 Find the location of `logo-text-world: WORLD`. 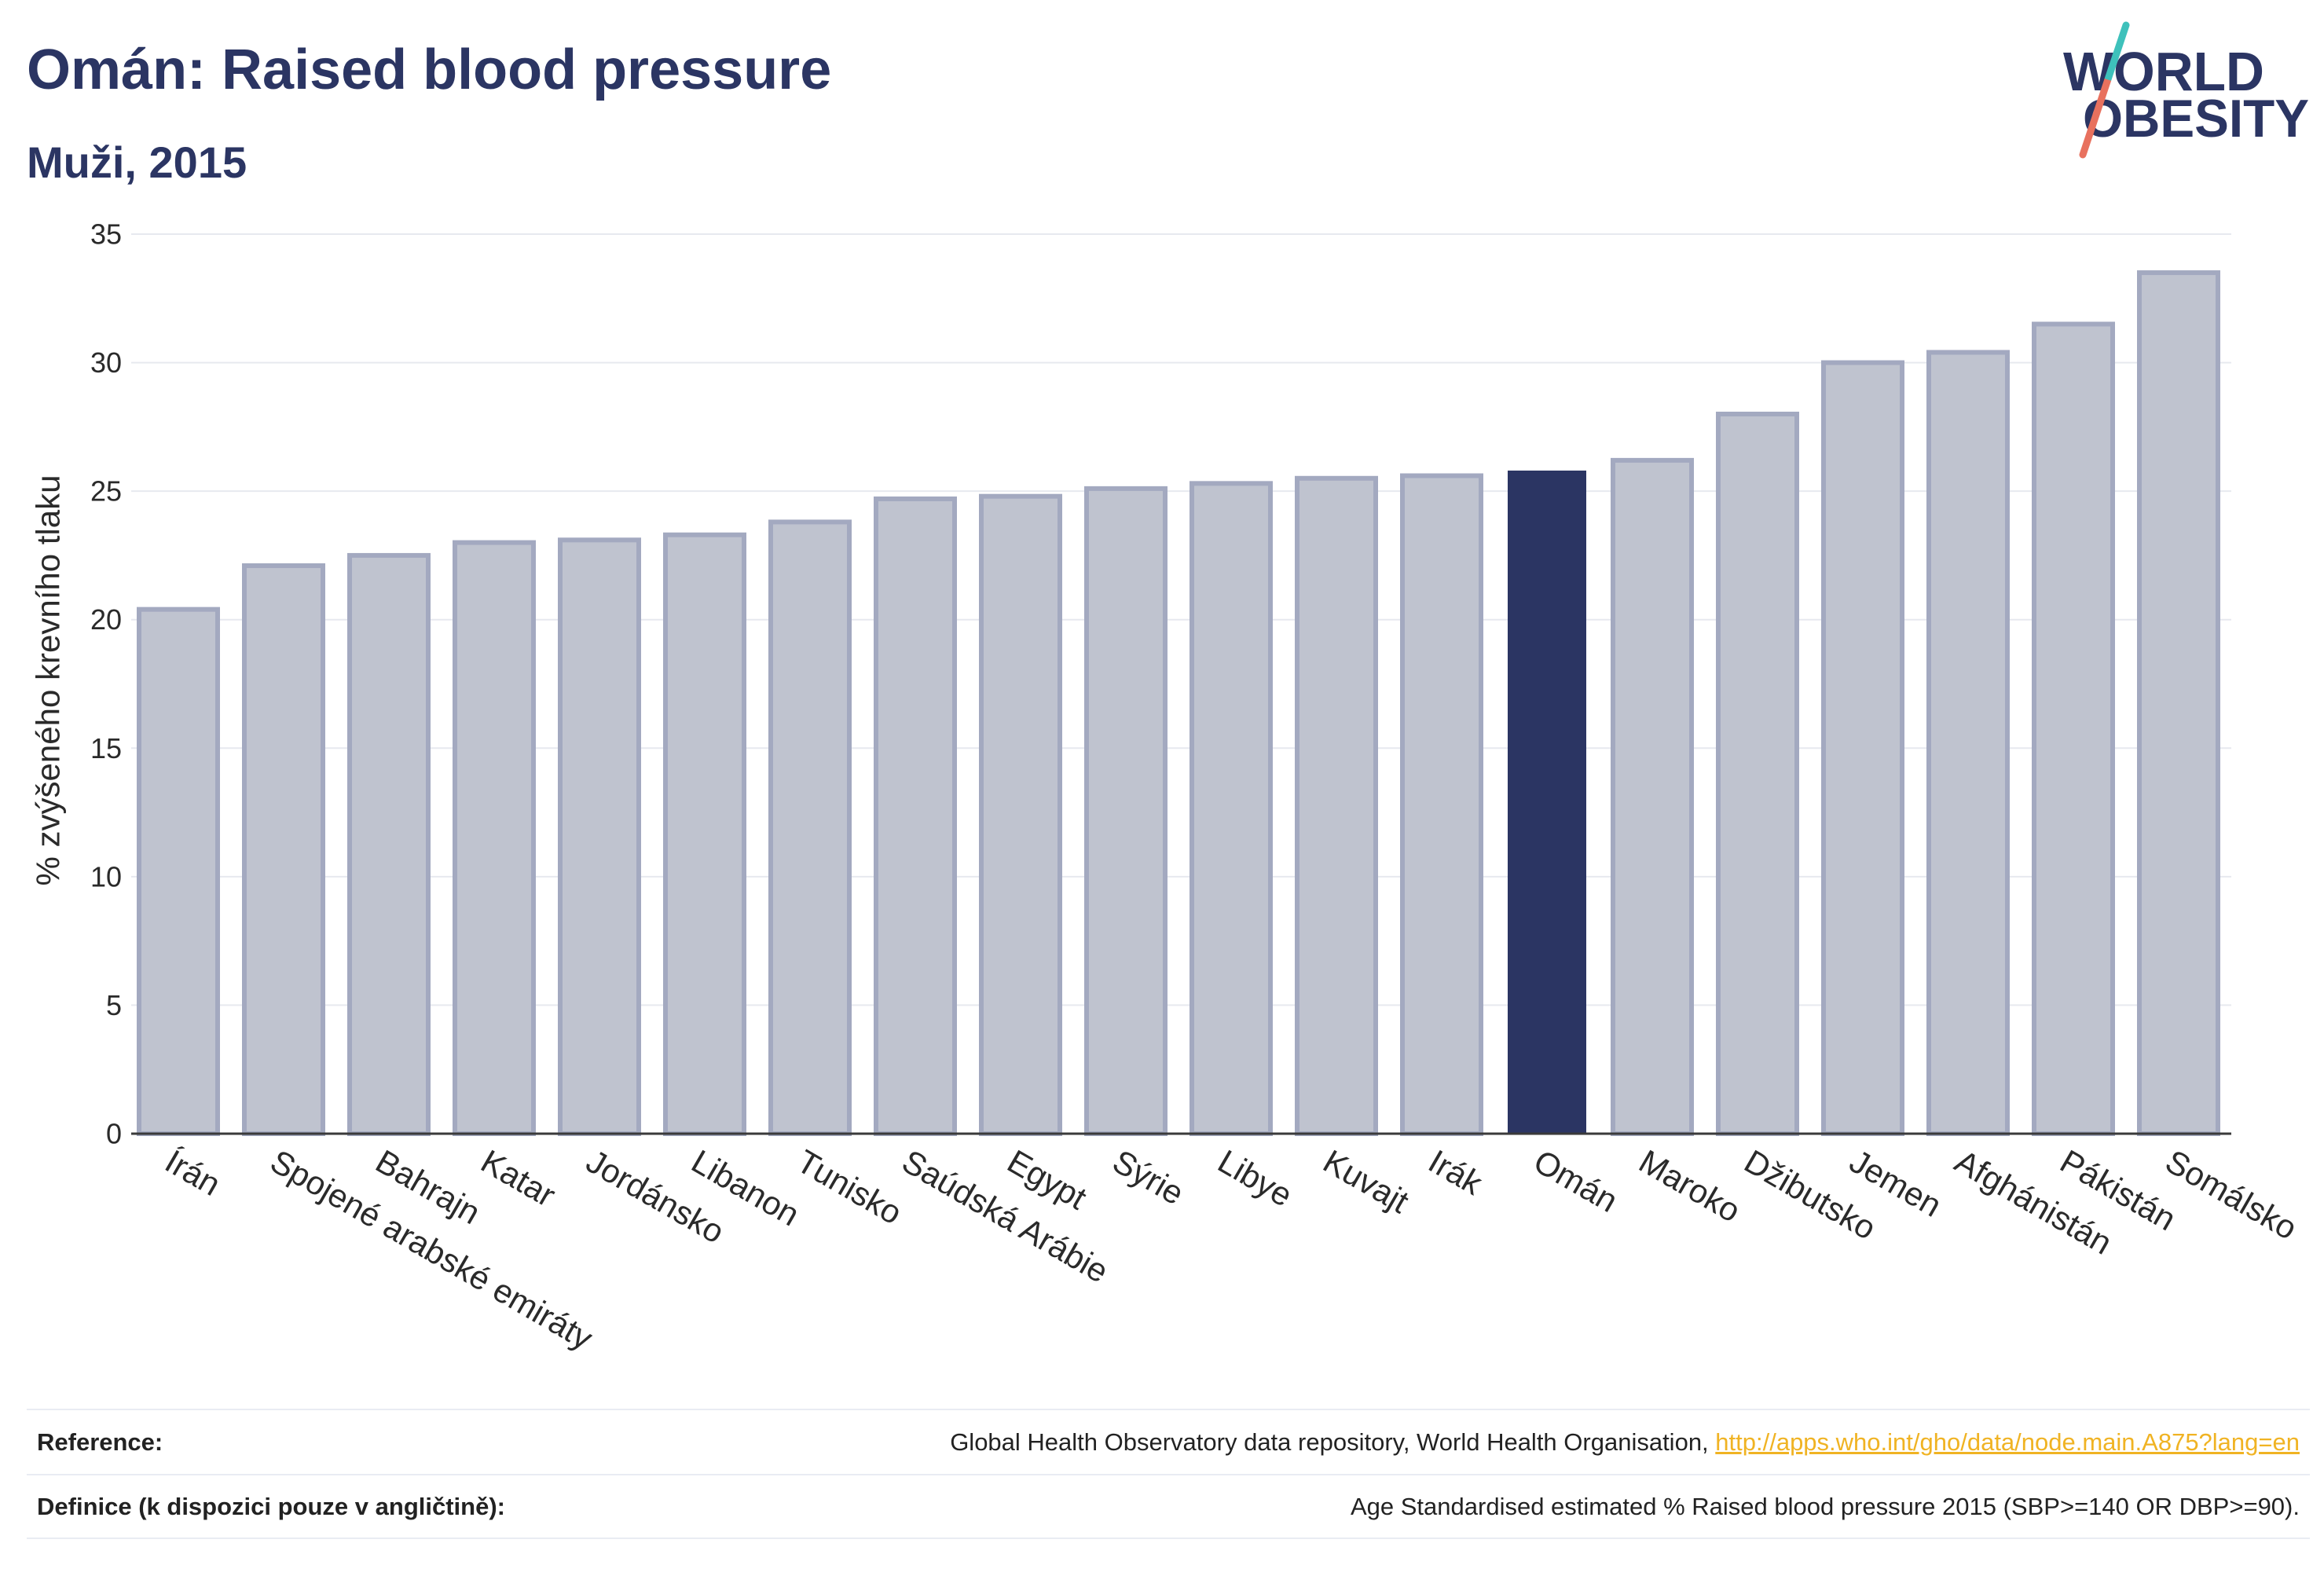

logo-text-world: WORLD is located at coordinates (2163, 71).